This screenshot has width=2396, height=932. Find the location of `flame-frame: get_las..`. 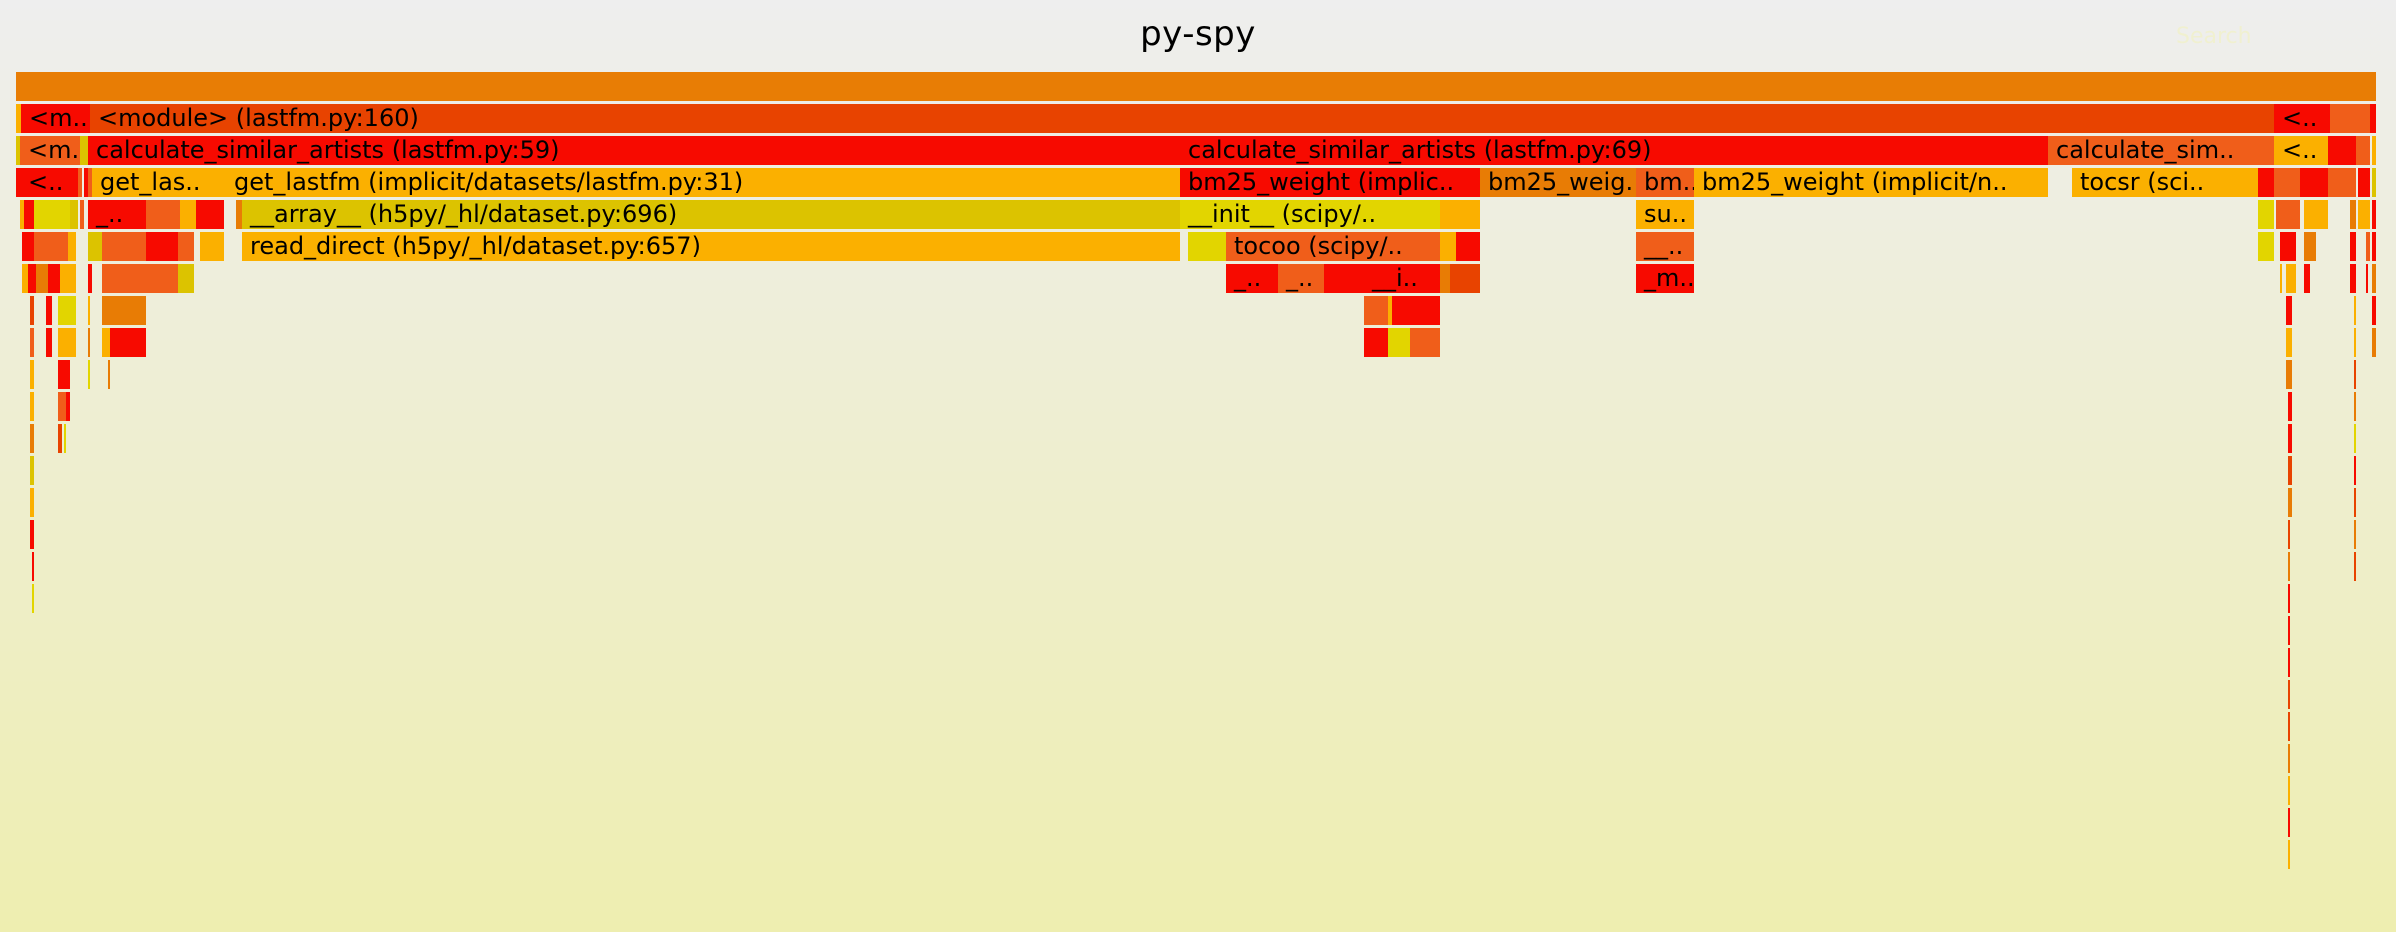

flame-frame: get_las.. is located at coordinates (159, 182).